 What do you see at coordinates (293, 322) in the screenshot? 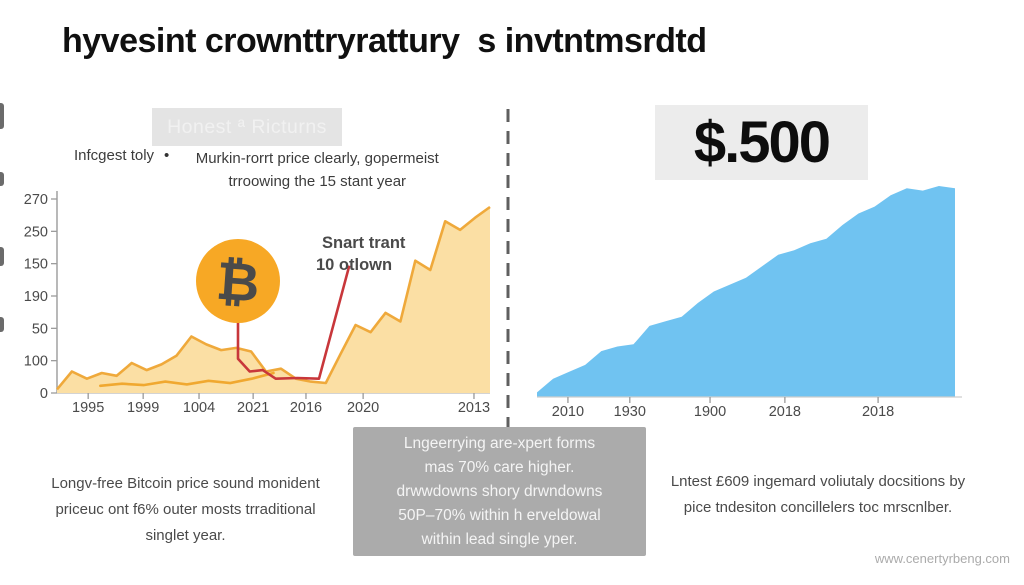
I see `red-trend-line` at bounding box center [293, 322].